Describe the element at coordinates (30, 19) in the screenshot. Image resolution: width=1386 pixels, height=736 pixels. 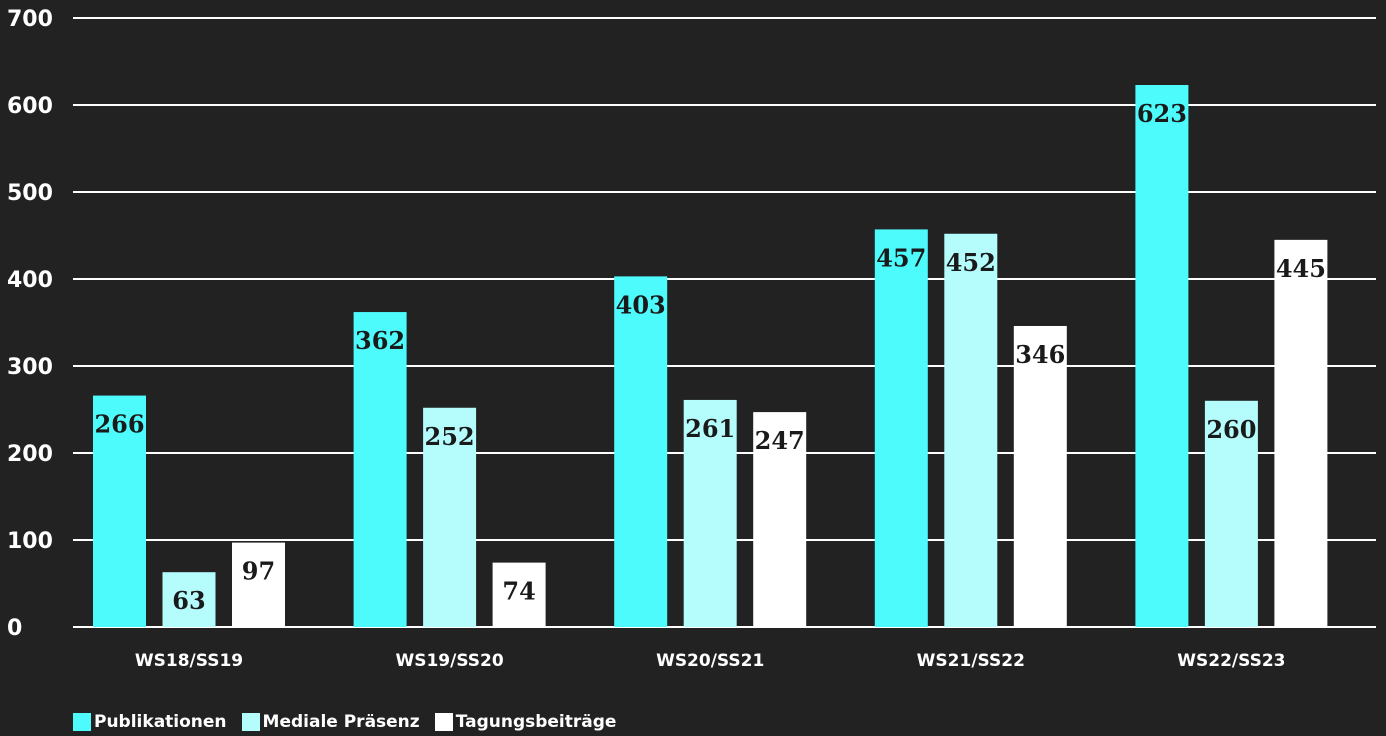
I see `y-tick-label: 700` at that location.